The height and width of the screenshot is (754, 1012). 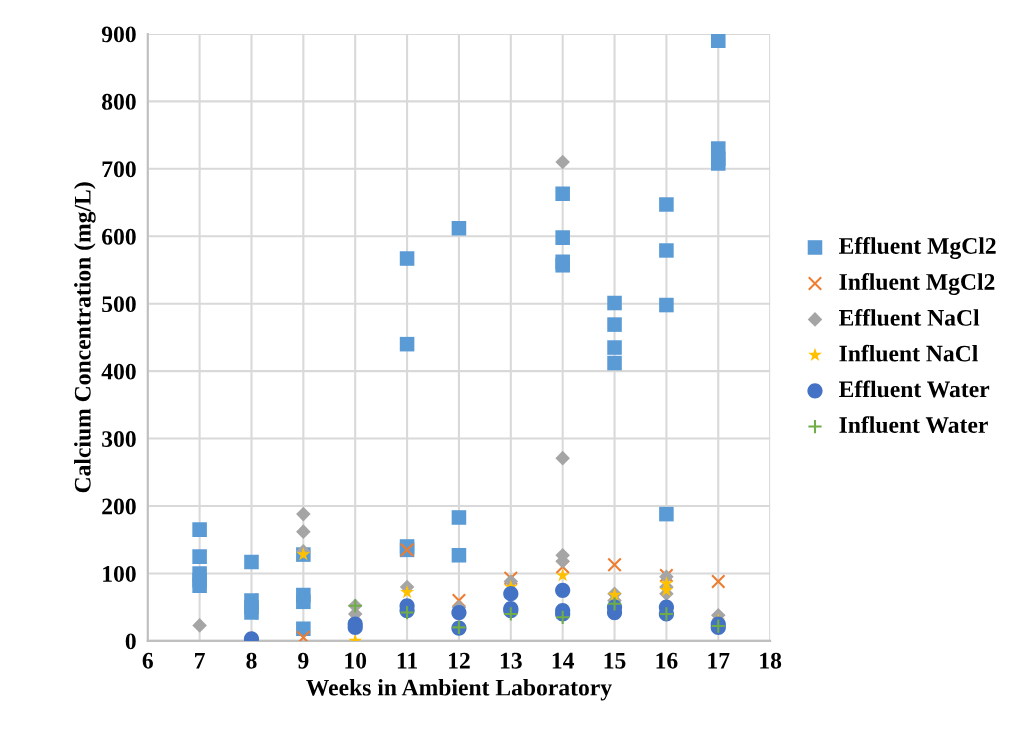 What do you see at coordinates (913, 425) in the screenshot?
I see `legend-label: Influent Water` at bounding box center [913, 425].